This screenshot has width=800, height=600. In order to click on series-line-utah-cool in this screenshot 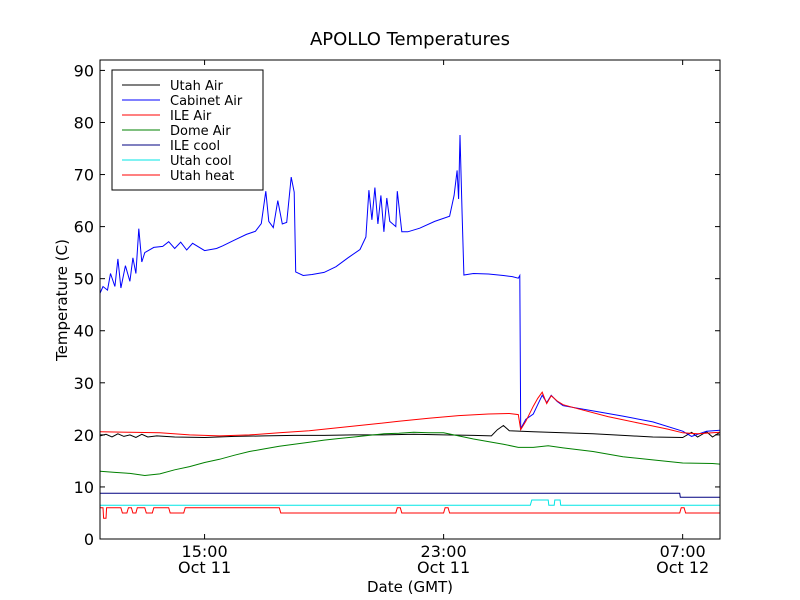, I will do `click(410, 502)`.